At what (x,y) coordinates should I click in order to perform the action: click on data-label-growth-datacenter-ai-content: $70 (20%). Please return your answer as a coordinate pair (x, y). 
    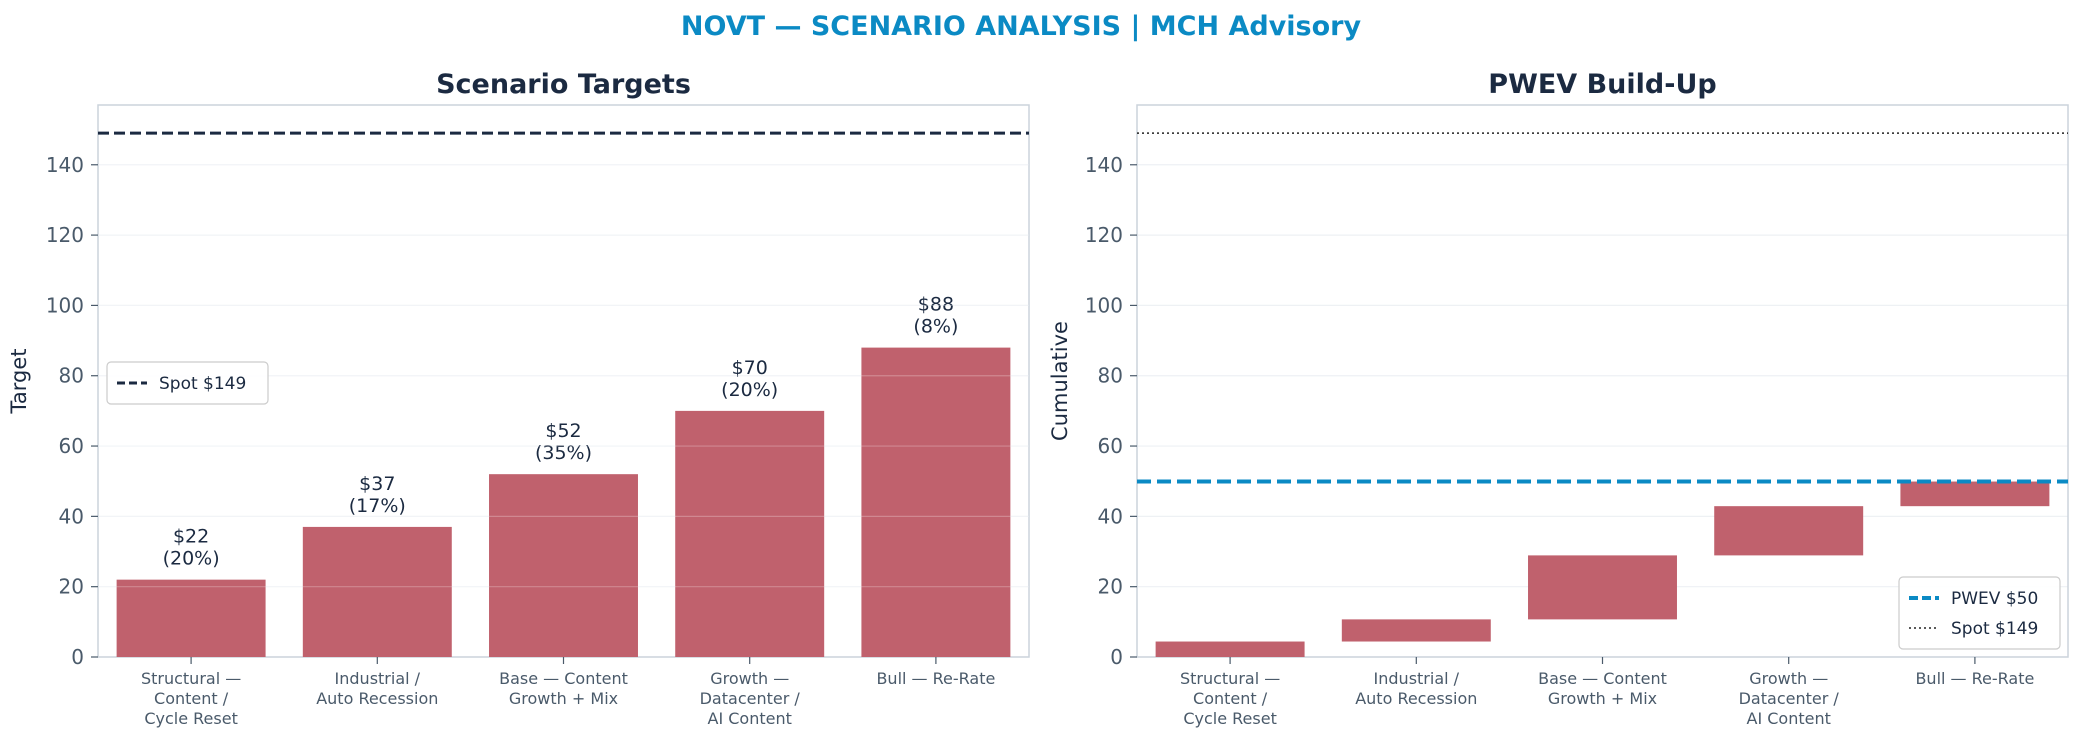
    Looking at the image, I should click on (749, 379).